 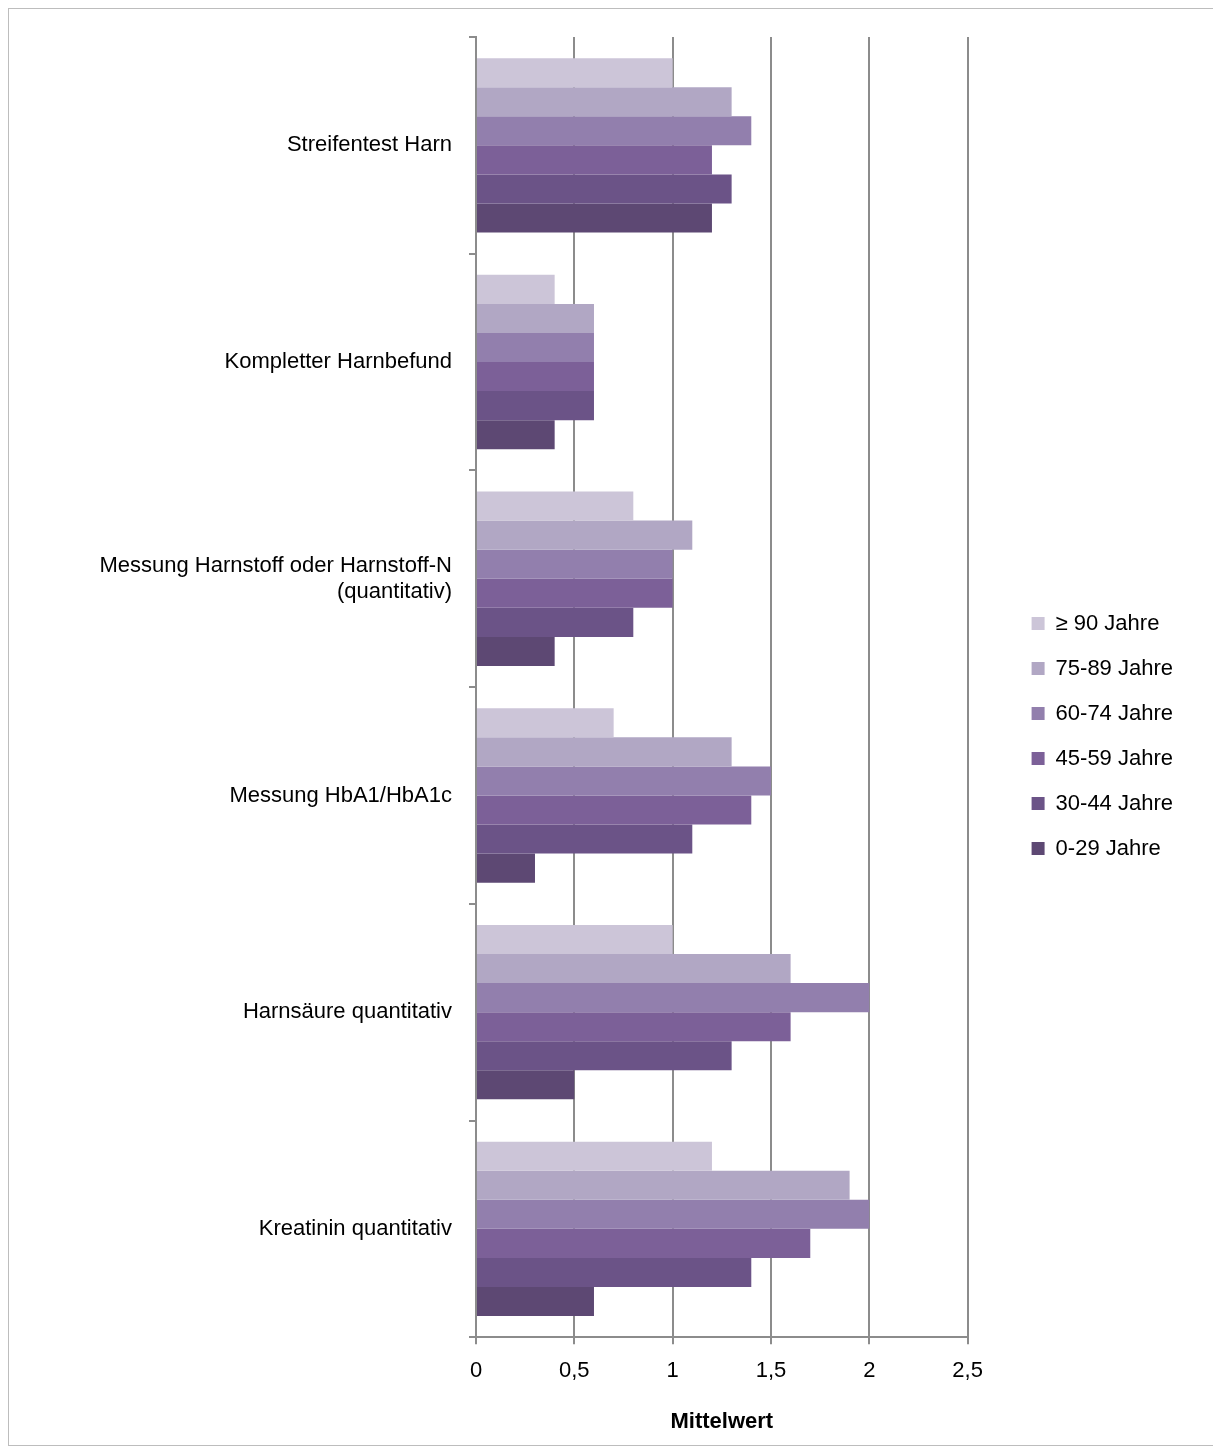 What do you see at coordinates (869, 1370) in the screenshot?
I see `x-tick-label: 2` at bounding box center [869, 1370].